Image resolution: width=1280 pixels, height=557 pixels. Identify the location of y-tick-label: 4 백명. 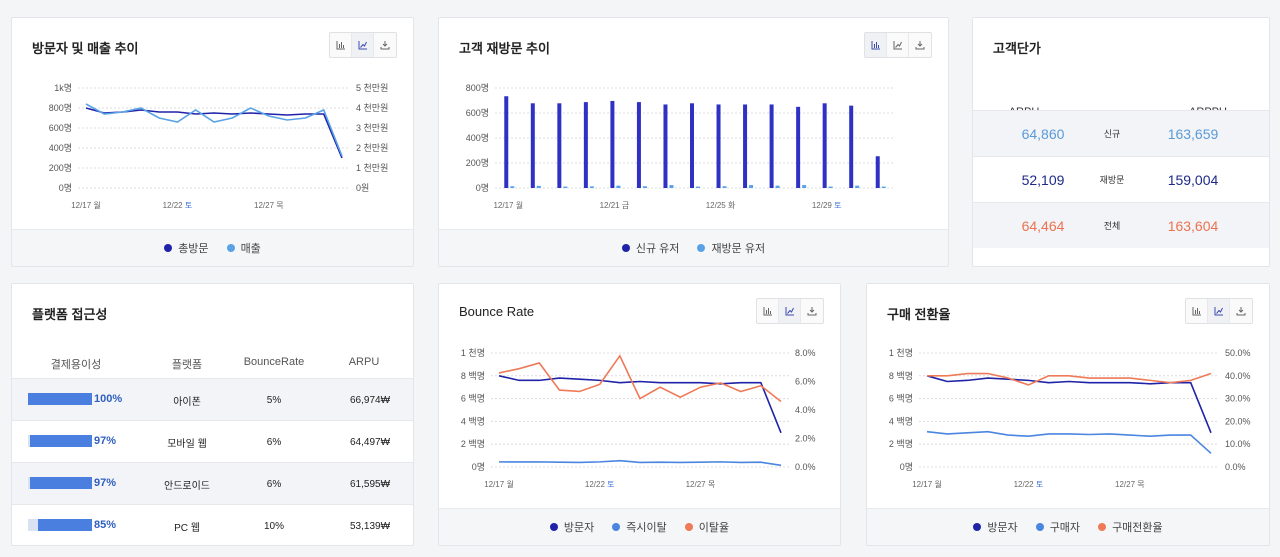
(901, 421).